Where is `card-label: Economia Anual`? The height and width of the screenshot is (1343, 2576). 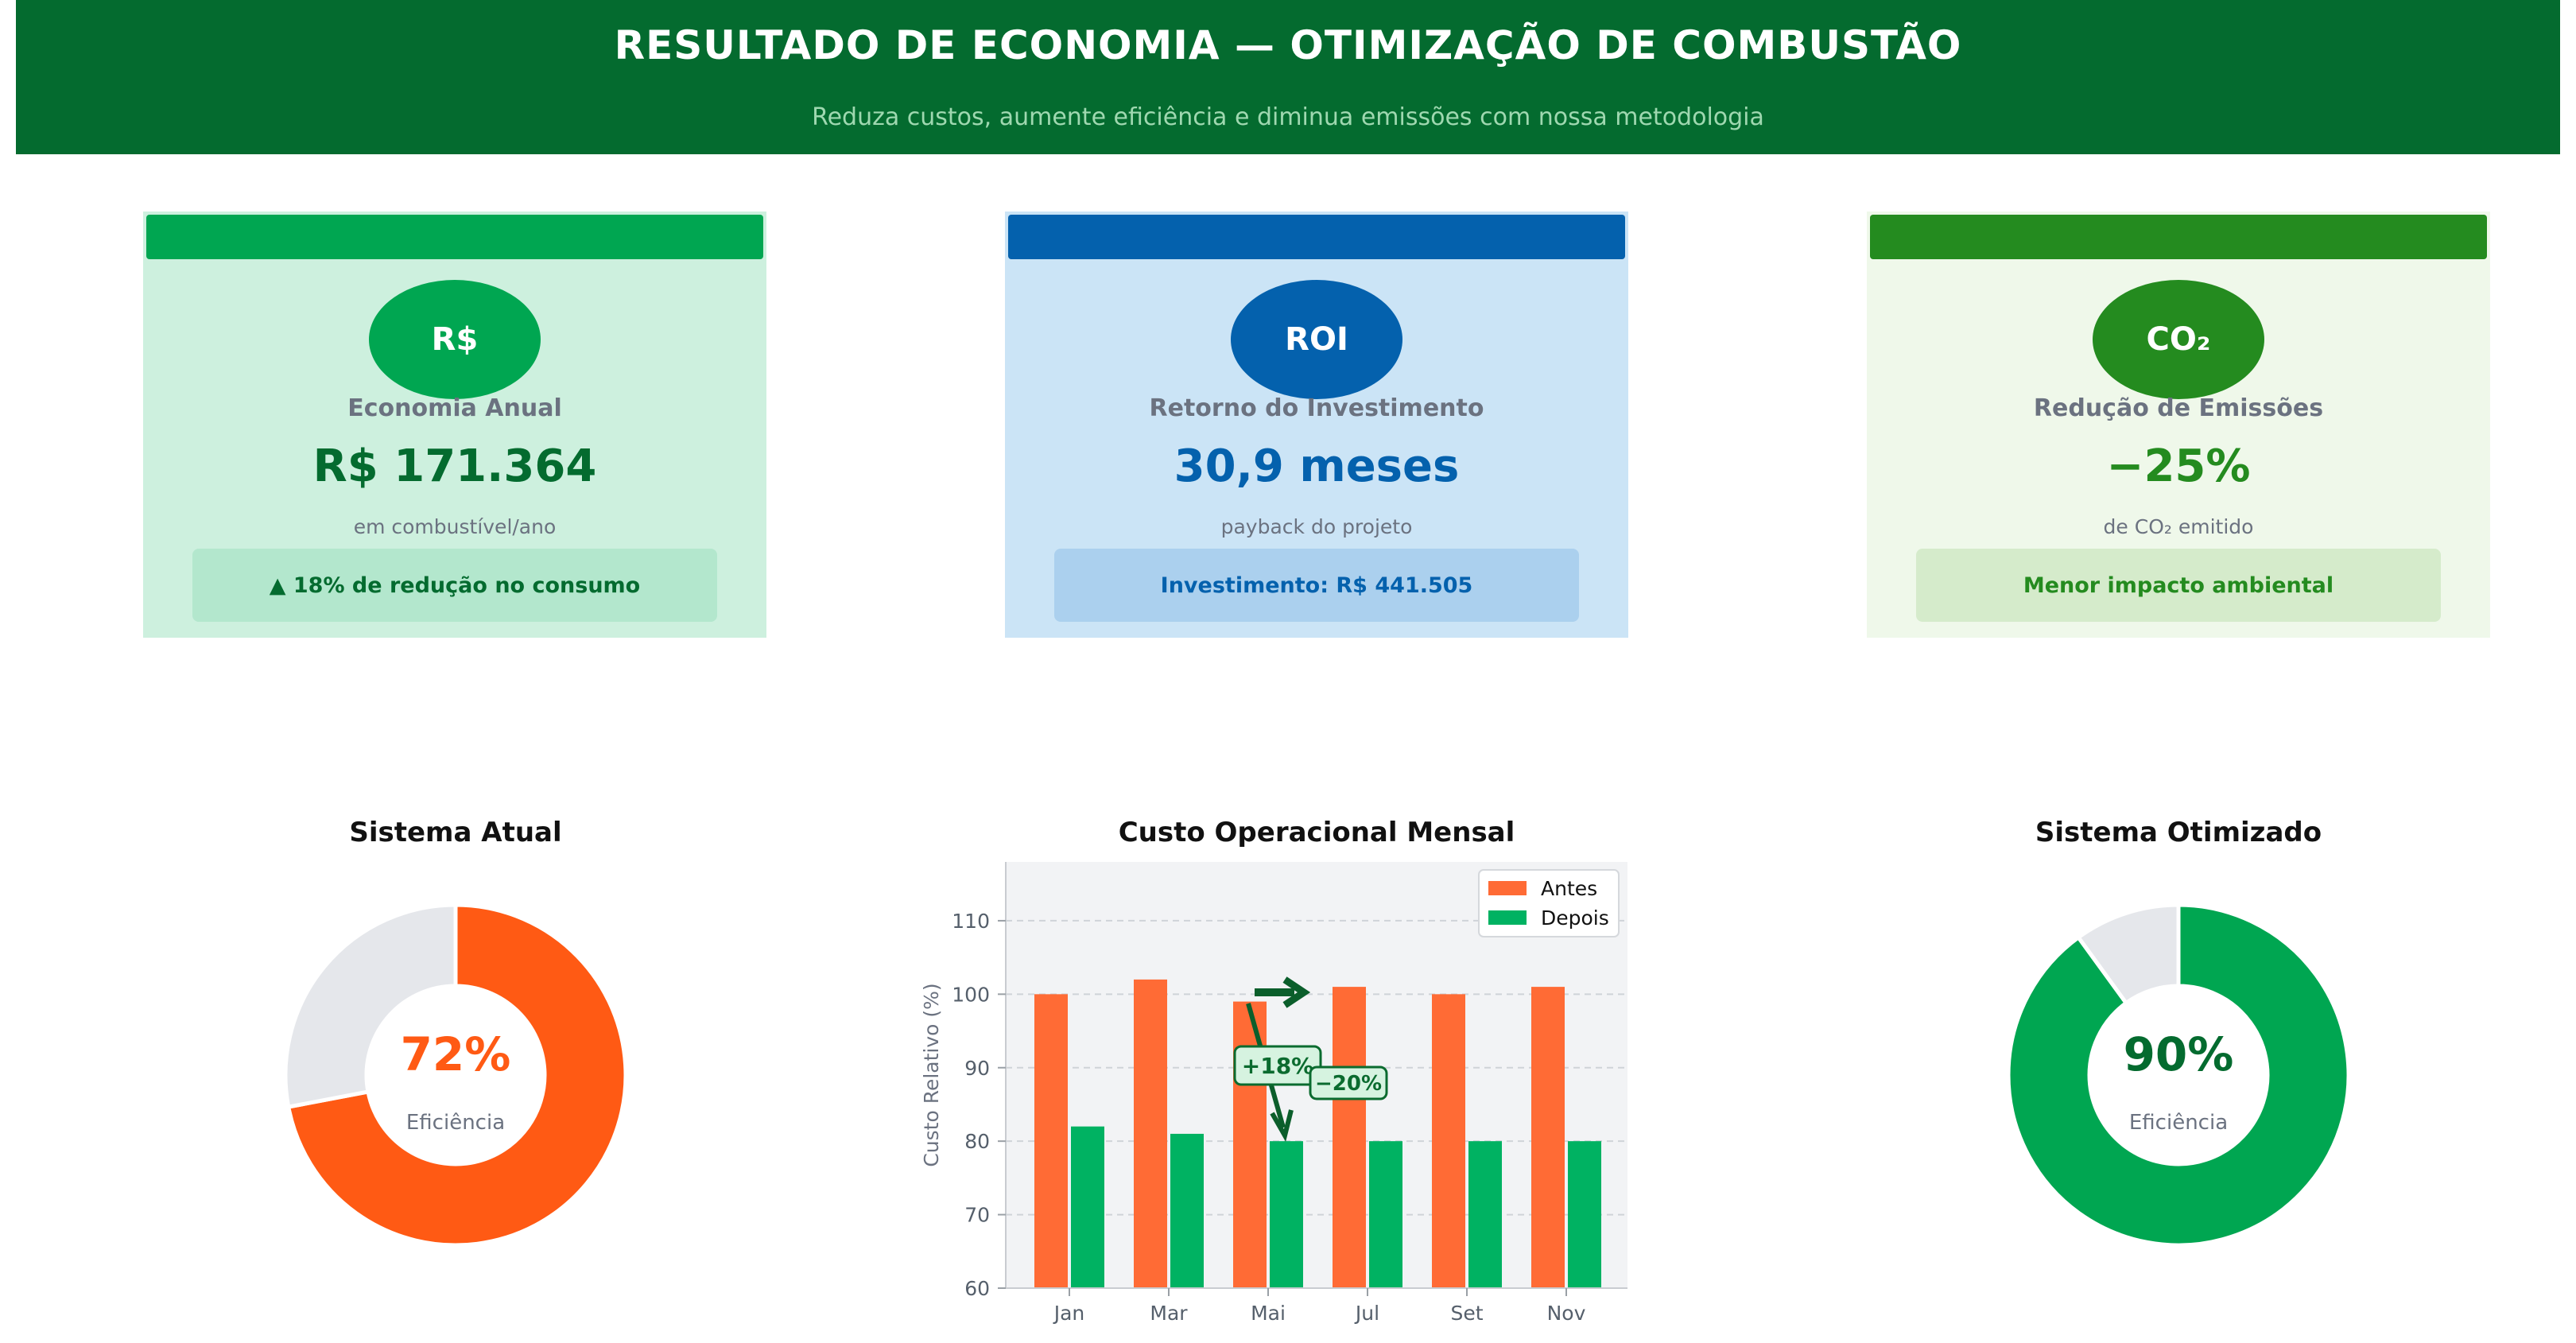 card-label: Economia Anual is located at coordinates (455, 408).